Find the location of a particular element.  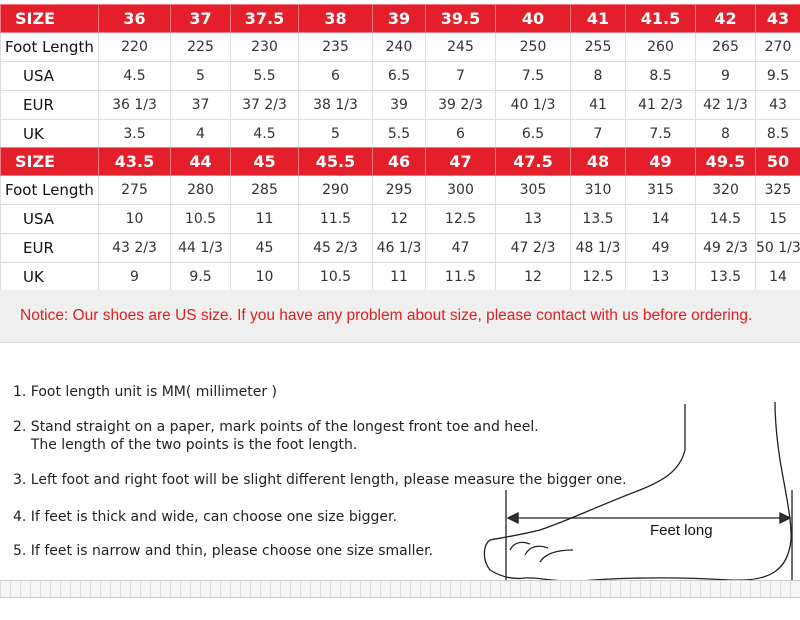

eur-cell: 46 1/3 is located at coordinates (399, 248).